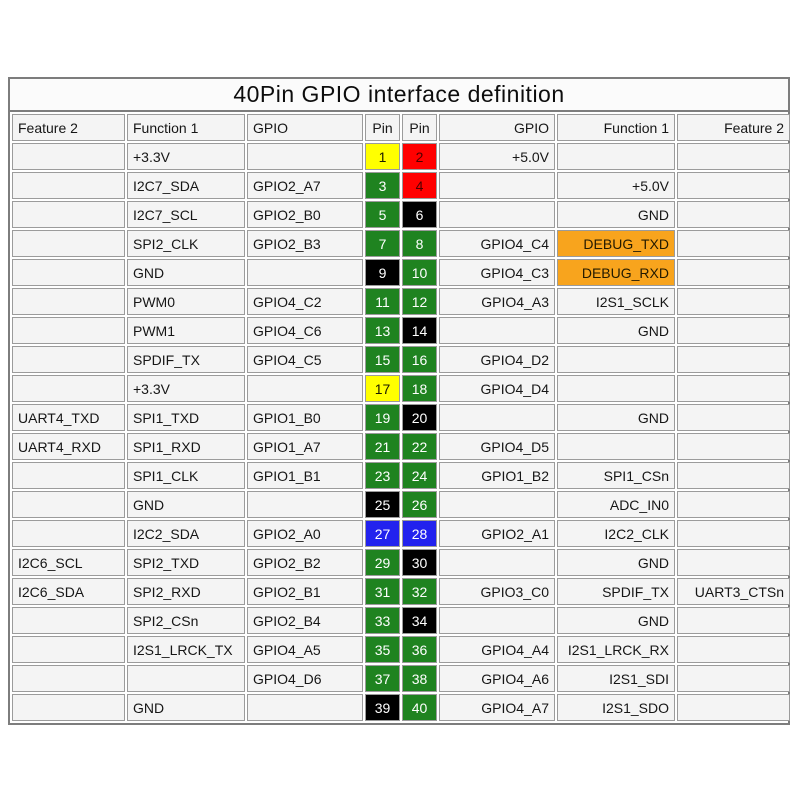  What do you see at coordinates (419, 649) in the screenshot?
I see `right-pin-cell: 36` at bounding box center [419, 649].